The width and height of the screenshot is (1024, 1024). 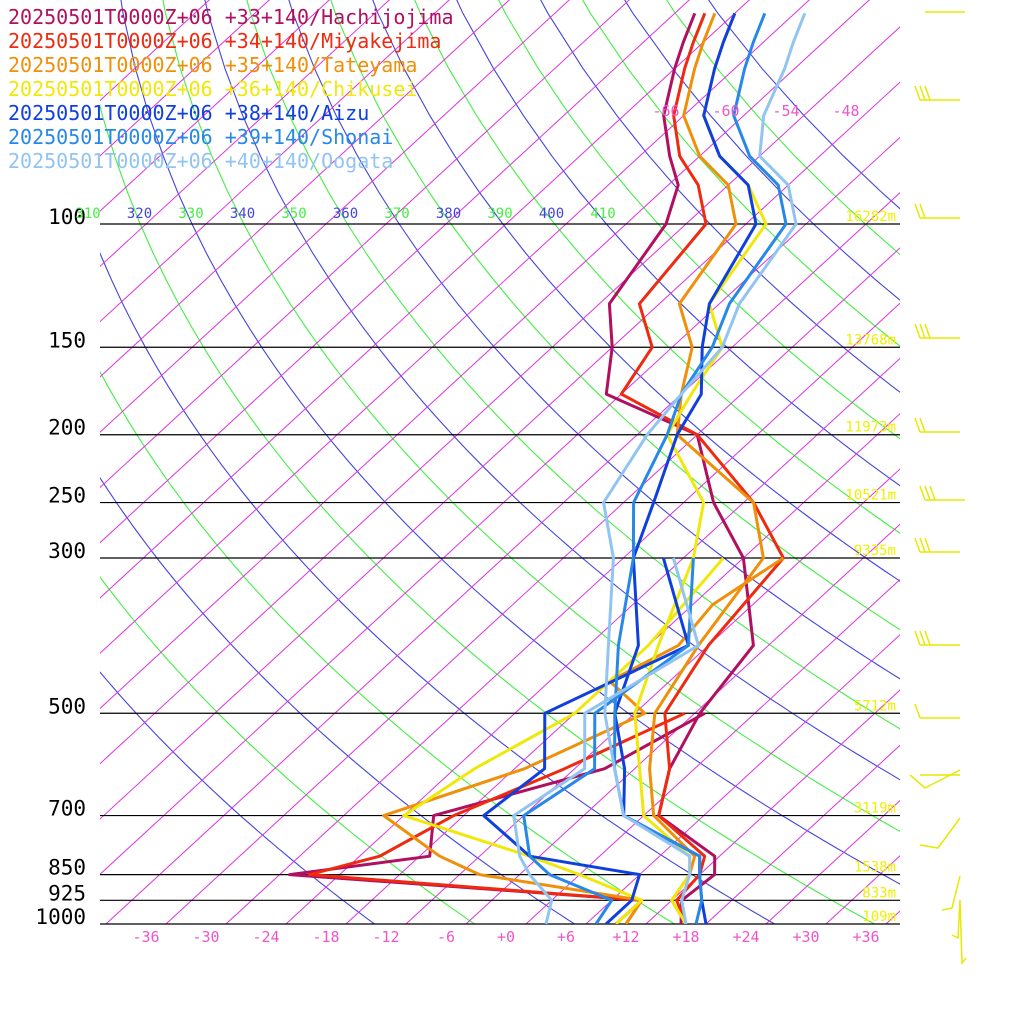 I want to click on upper-temperature-label: -54, so click(x=785, y=111).